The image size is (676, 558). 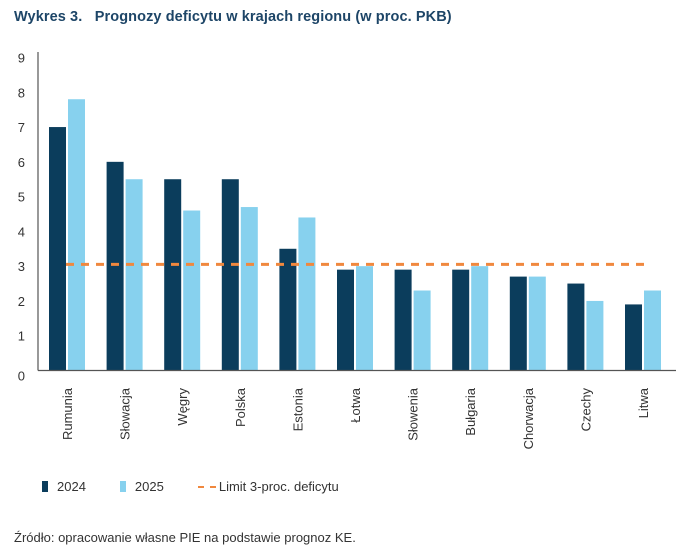 I want to click on legend: 2024 2025 Limit 3-proc. deficytu, so click(x=207, y=486).